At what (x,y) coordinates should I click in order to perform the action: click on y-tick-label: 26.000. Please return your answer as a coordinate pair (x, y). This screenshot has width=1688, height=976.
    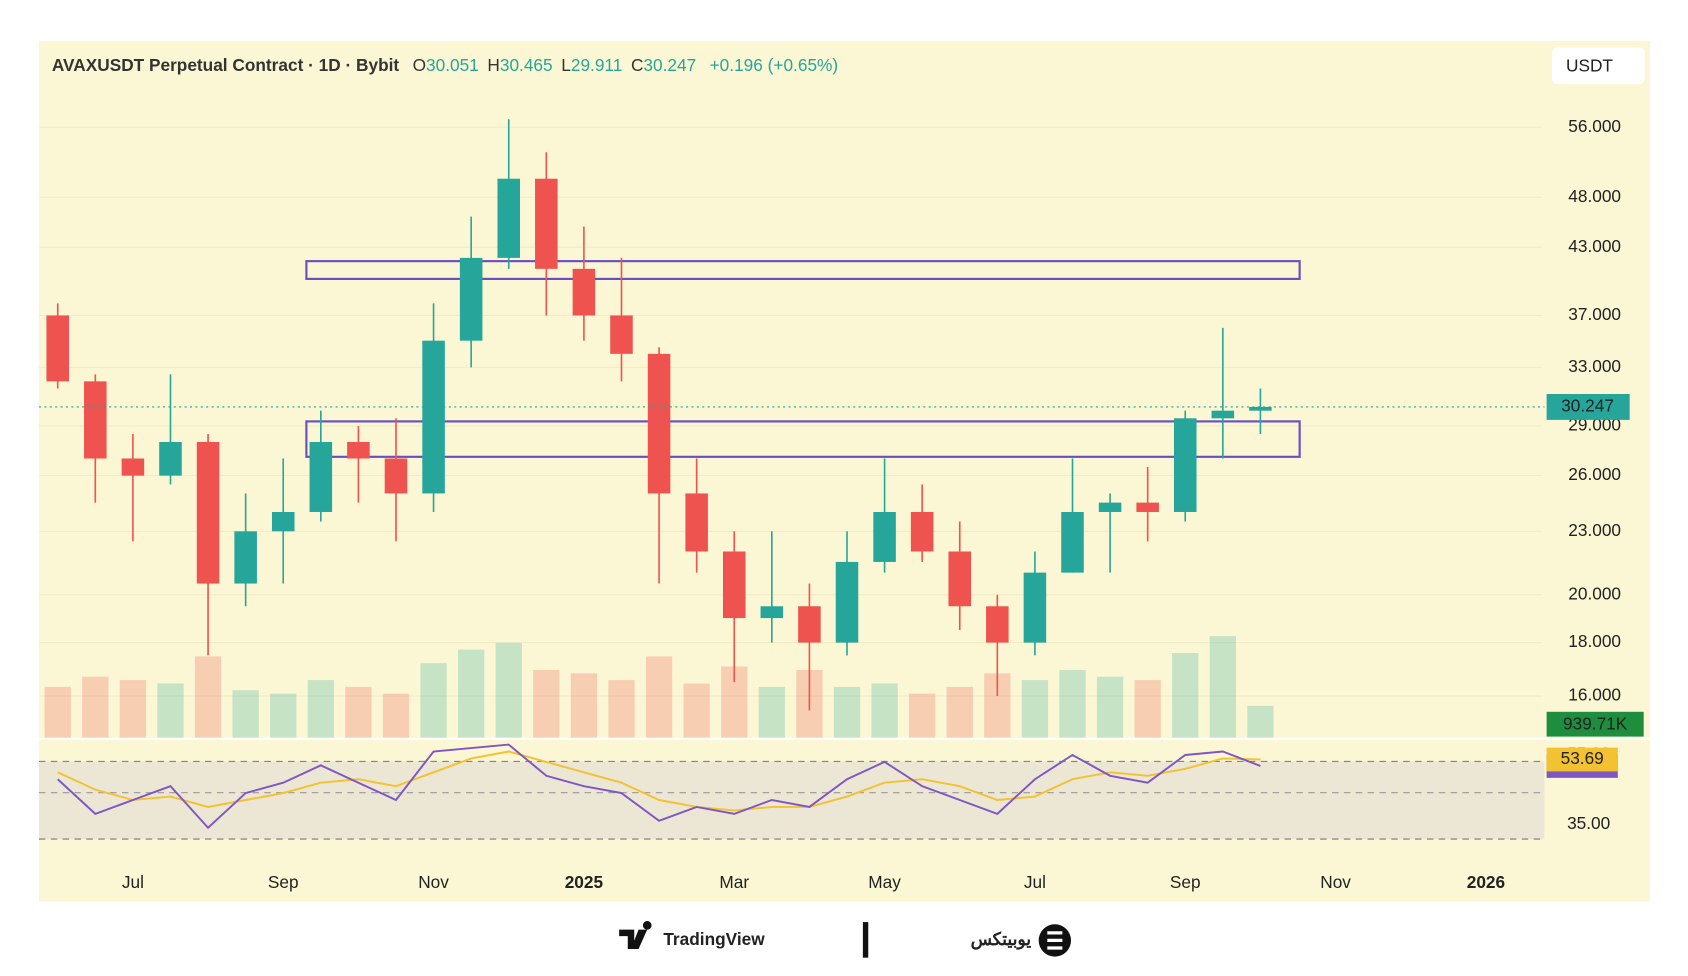
    Looking at the image, I should click on (1594, 474).